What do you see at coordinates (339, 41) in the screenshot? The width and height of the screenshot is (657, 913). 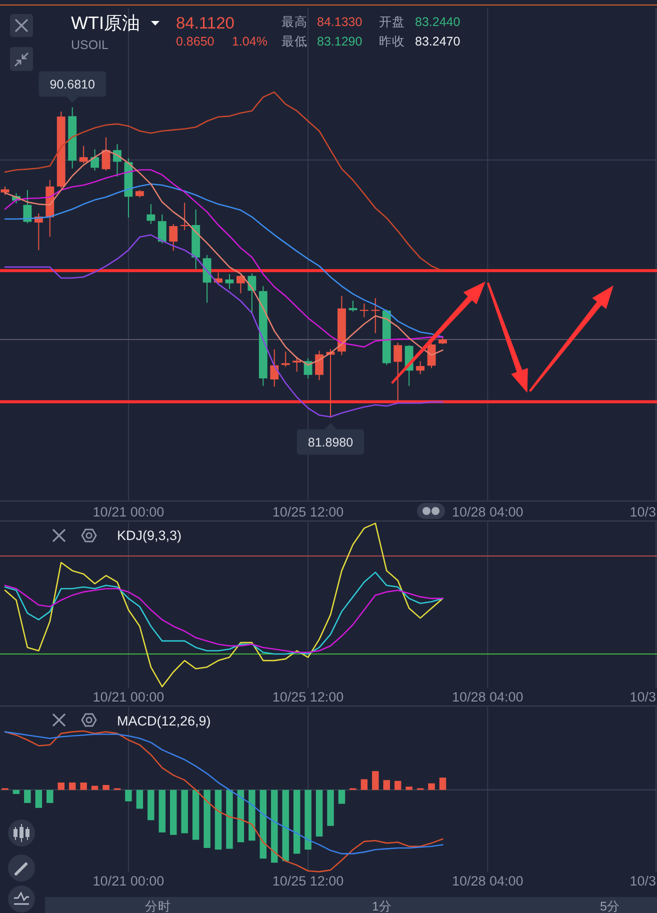 I see `text: 83.1290` at bounding box center [339, 41].